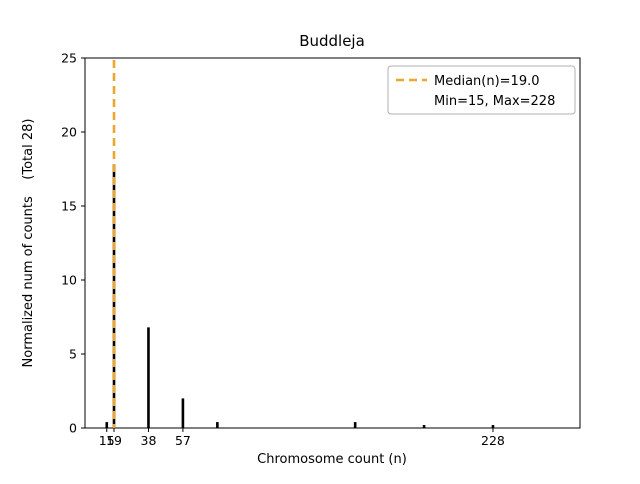 This screenshot has width=640, height=484. Describe the element at coordinates (69, 206) in the screenshot. I see `y-tick-label: 15` at that location.